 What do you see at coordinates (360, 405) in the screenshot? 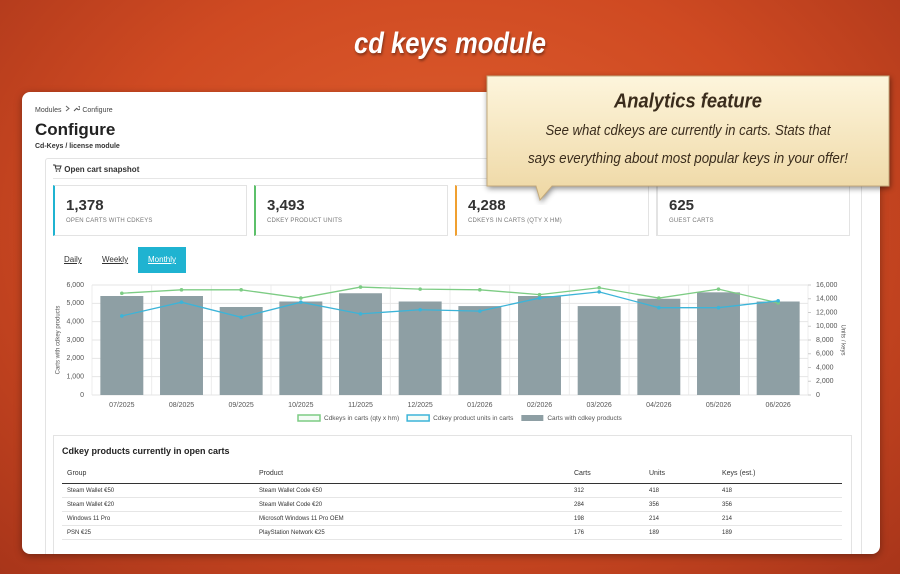
I see `x-tick-label: 11/2025` at bounding box center [360, 405].